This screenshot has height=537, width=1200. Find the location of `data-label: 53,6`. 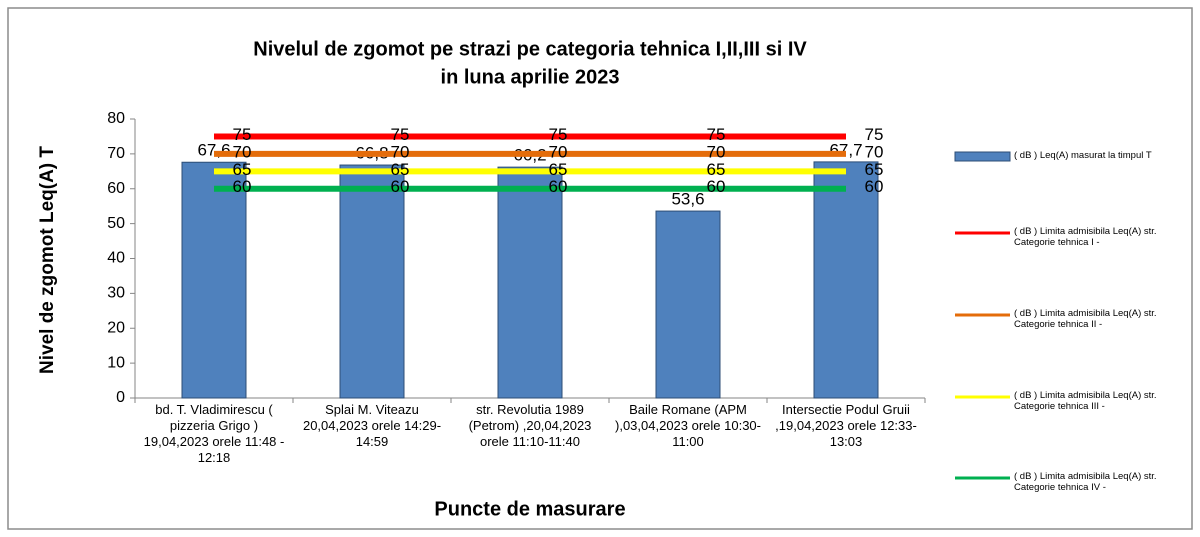

data-label: 53,6 is located at coordinates (687, 199).